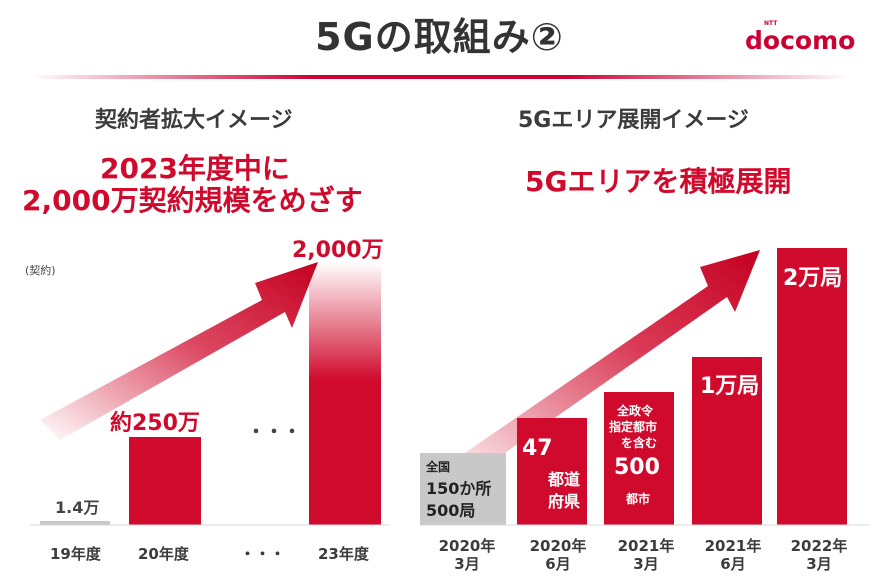 This screenshot has width=879, height=585. What do you see at coordinates (819, 564) in the screenshot?
I see `xtick-2022-03-month: 3月` at bounding box center [819, 564].